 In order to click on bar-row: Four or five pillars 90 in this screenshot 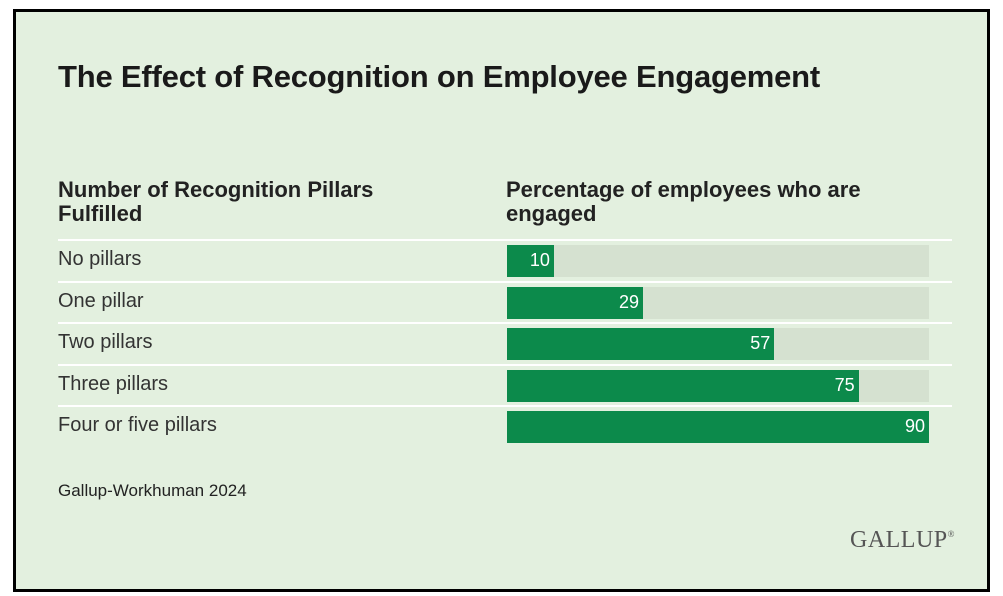, I will do `click(505, 426)`.